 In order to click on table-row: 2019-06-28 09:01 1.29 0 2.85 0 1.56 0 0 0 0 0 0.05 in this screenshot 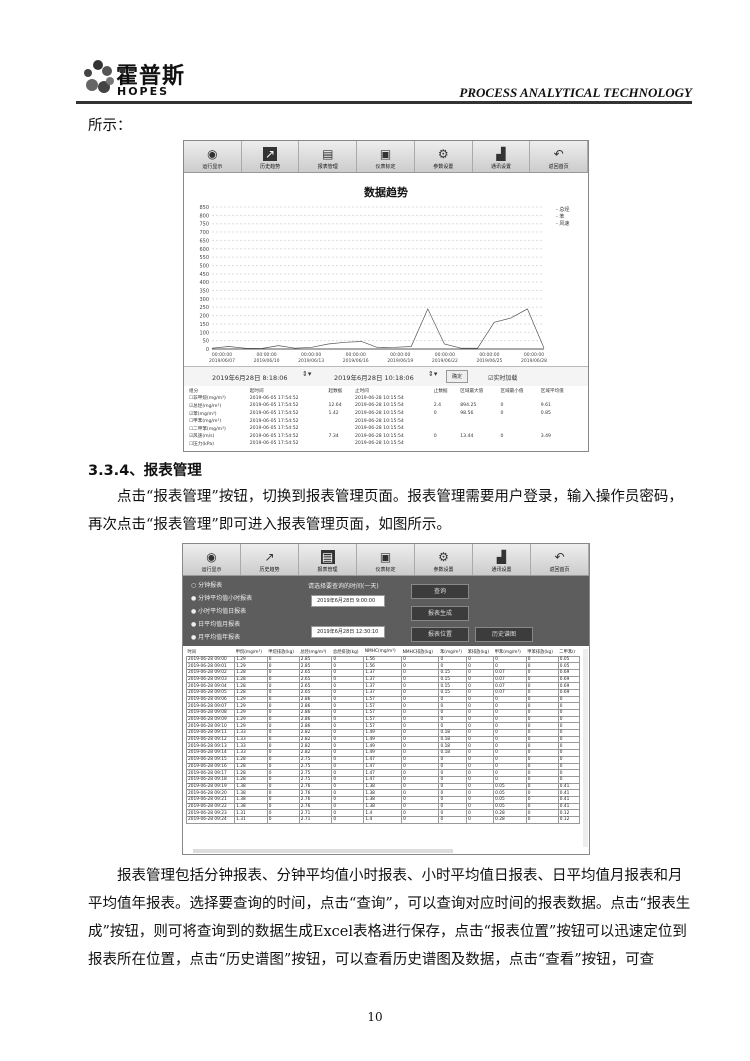, I will do `click(383, 666)`.